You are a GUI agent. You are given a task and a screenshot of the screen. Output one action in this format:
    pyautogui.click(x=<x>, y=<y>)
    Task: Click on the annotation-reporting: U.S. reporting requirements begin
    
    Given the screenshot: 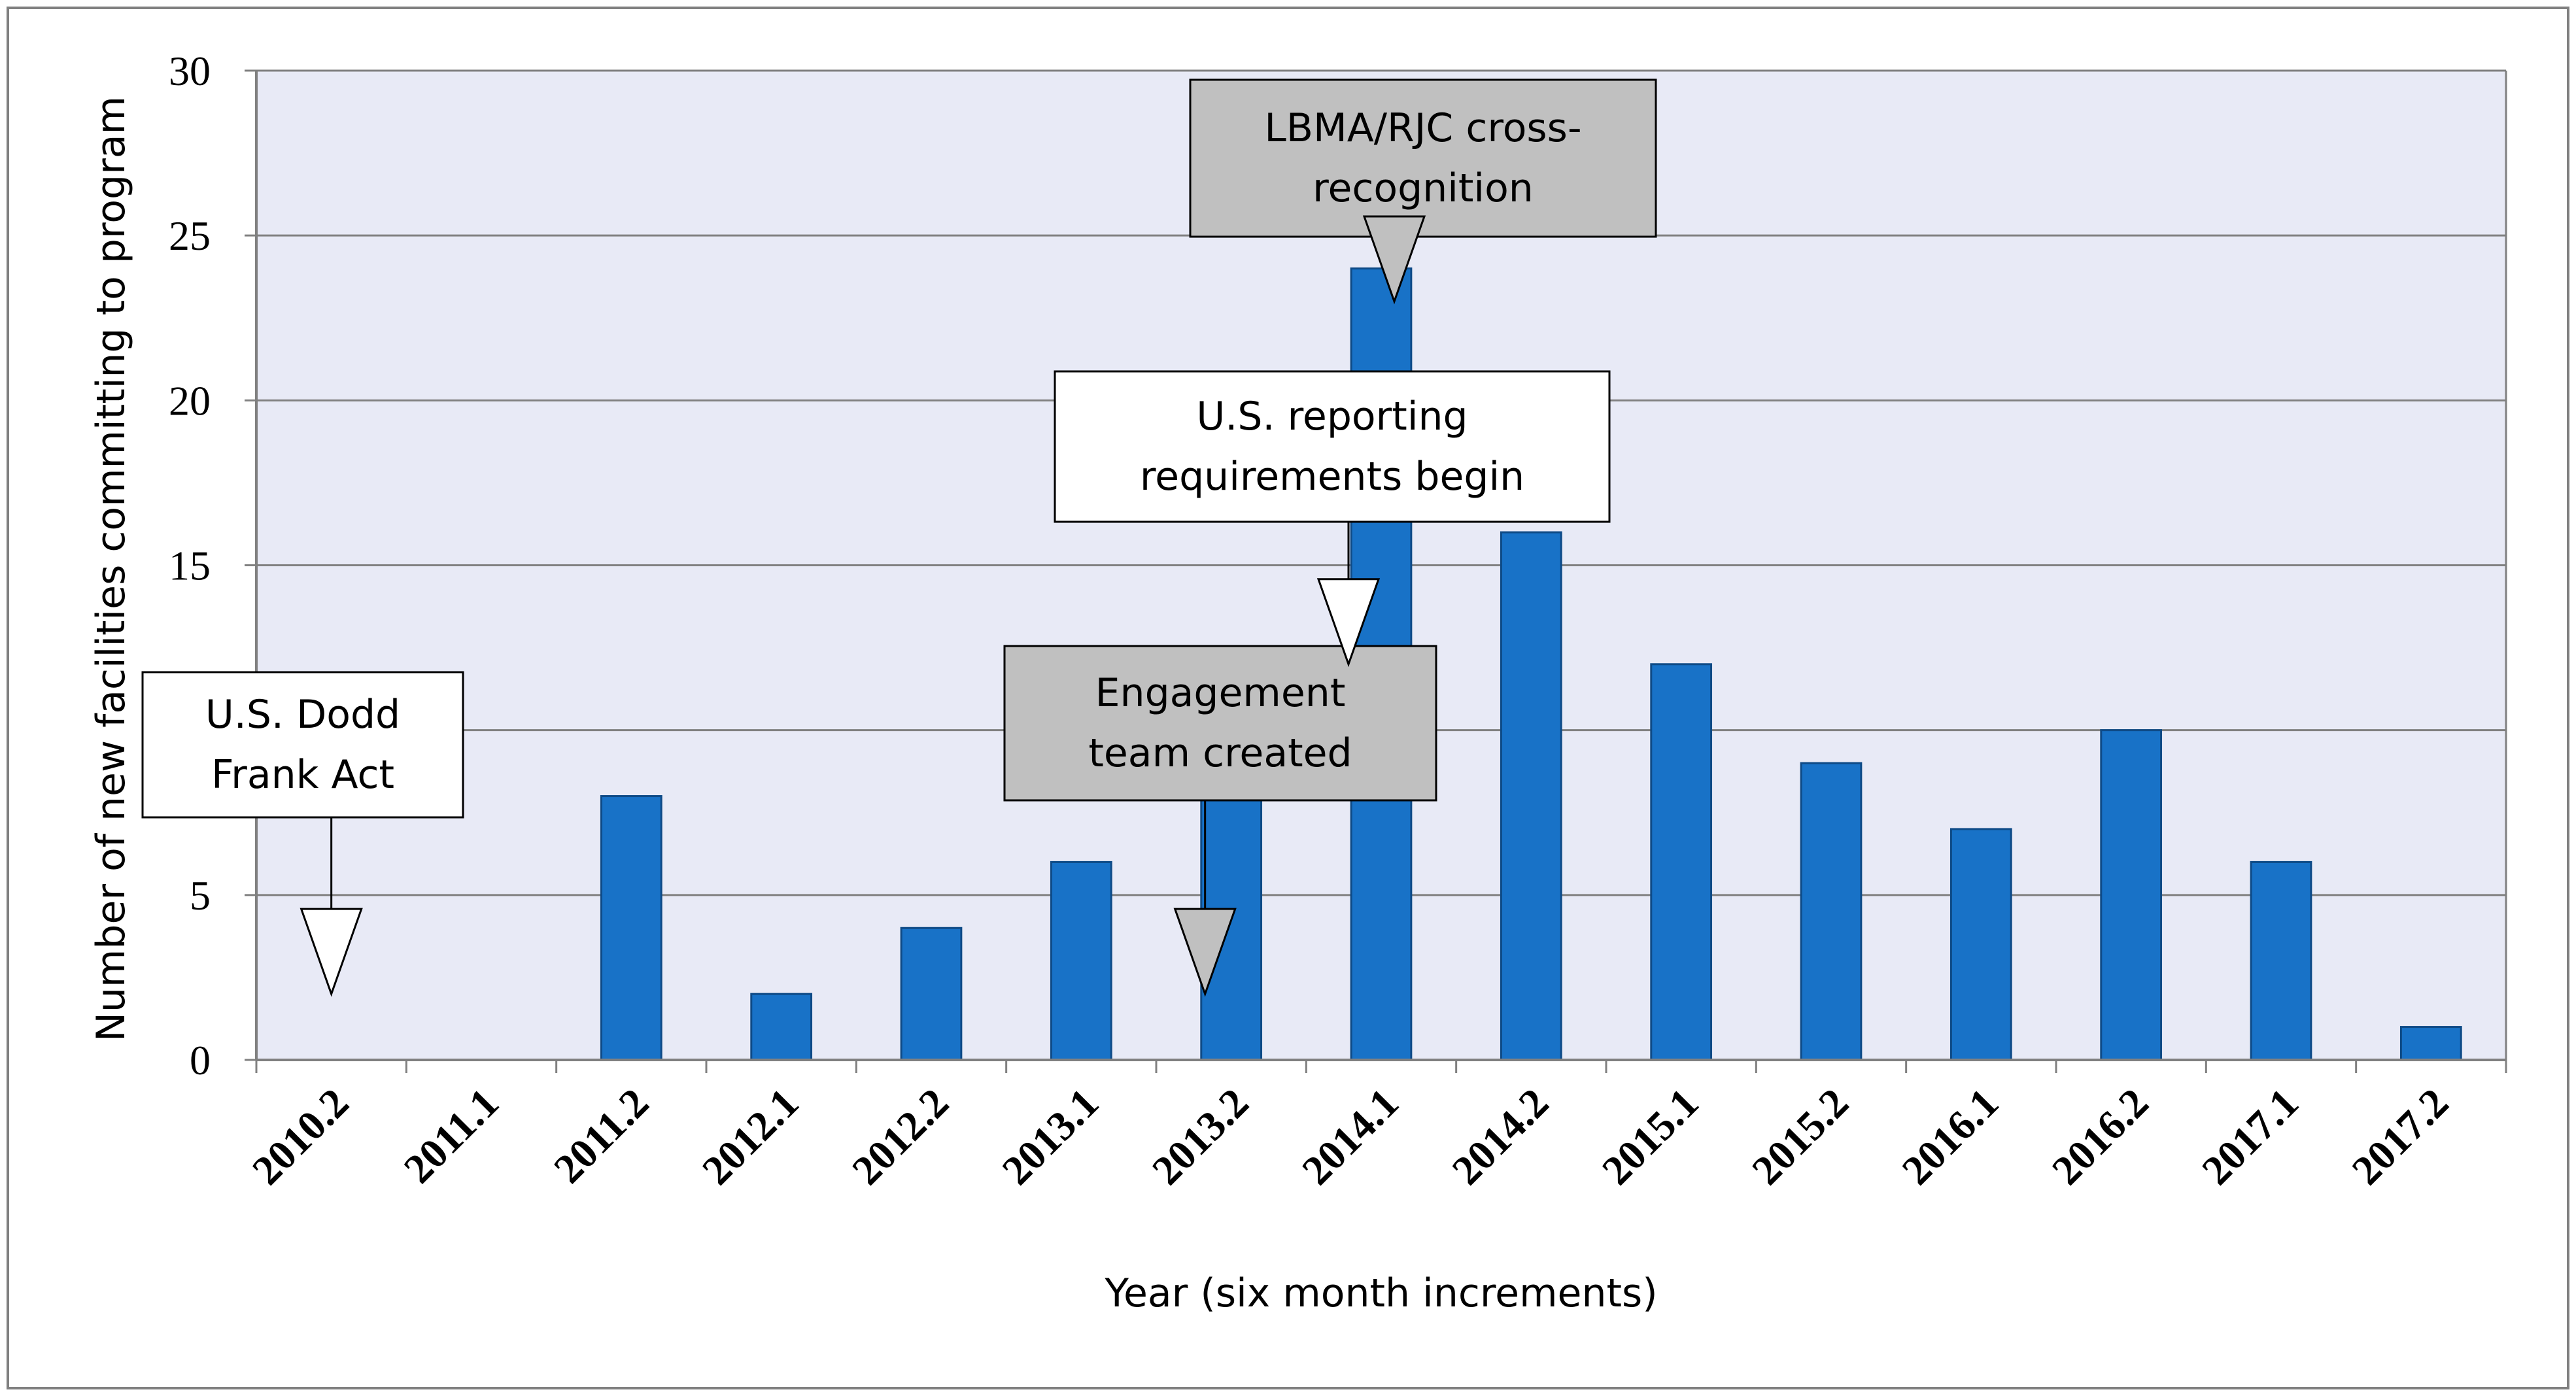 What is the action you would take?
    pyautogui.click(x=1333, y=519)
    